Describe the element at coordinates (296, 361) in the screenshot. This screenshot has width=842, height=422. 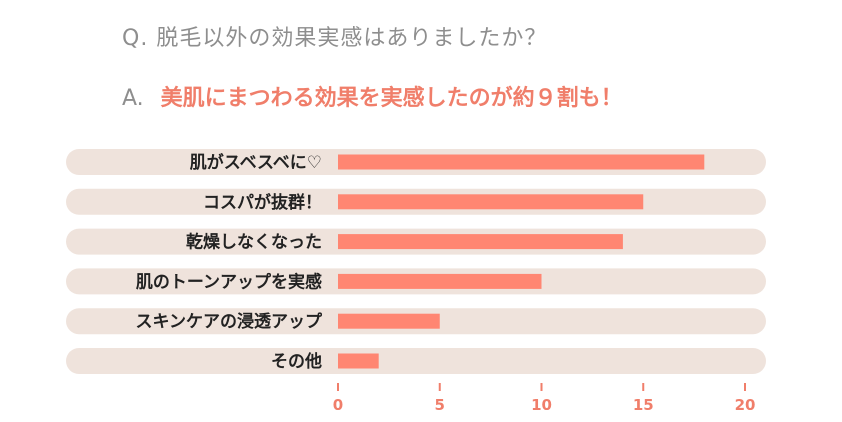
I see `category-label: その他` at that location.